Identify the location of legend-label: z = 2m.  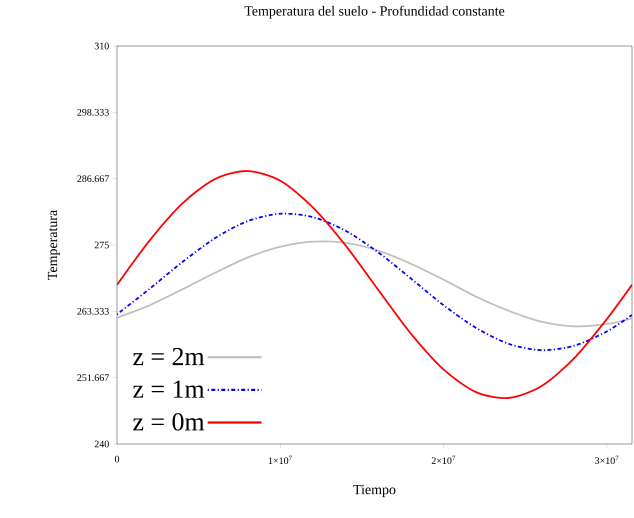
(168, 357).